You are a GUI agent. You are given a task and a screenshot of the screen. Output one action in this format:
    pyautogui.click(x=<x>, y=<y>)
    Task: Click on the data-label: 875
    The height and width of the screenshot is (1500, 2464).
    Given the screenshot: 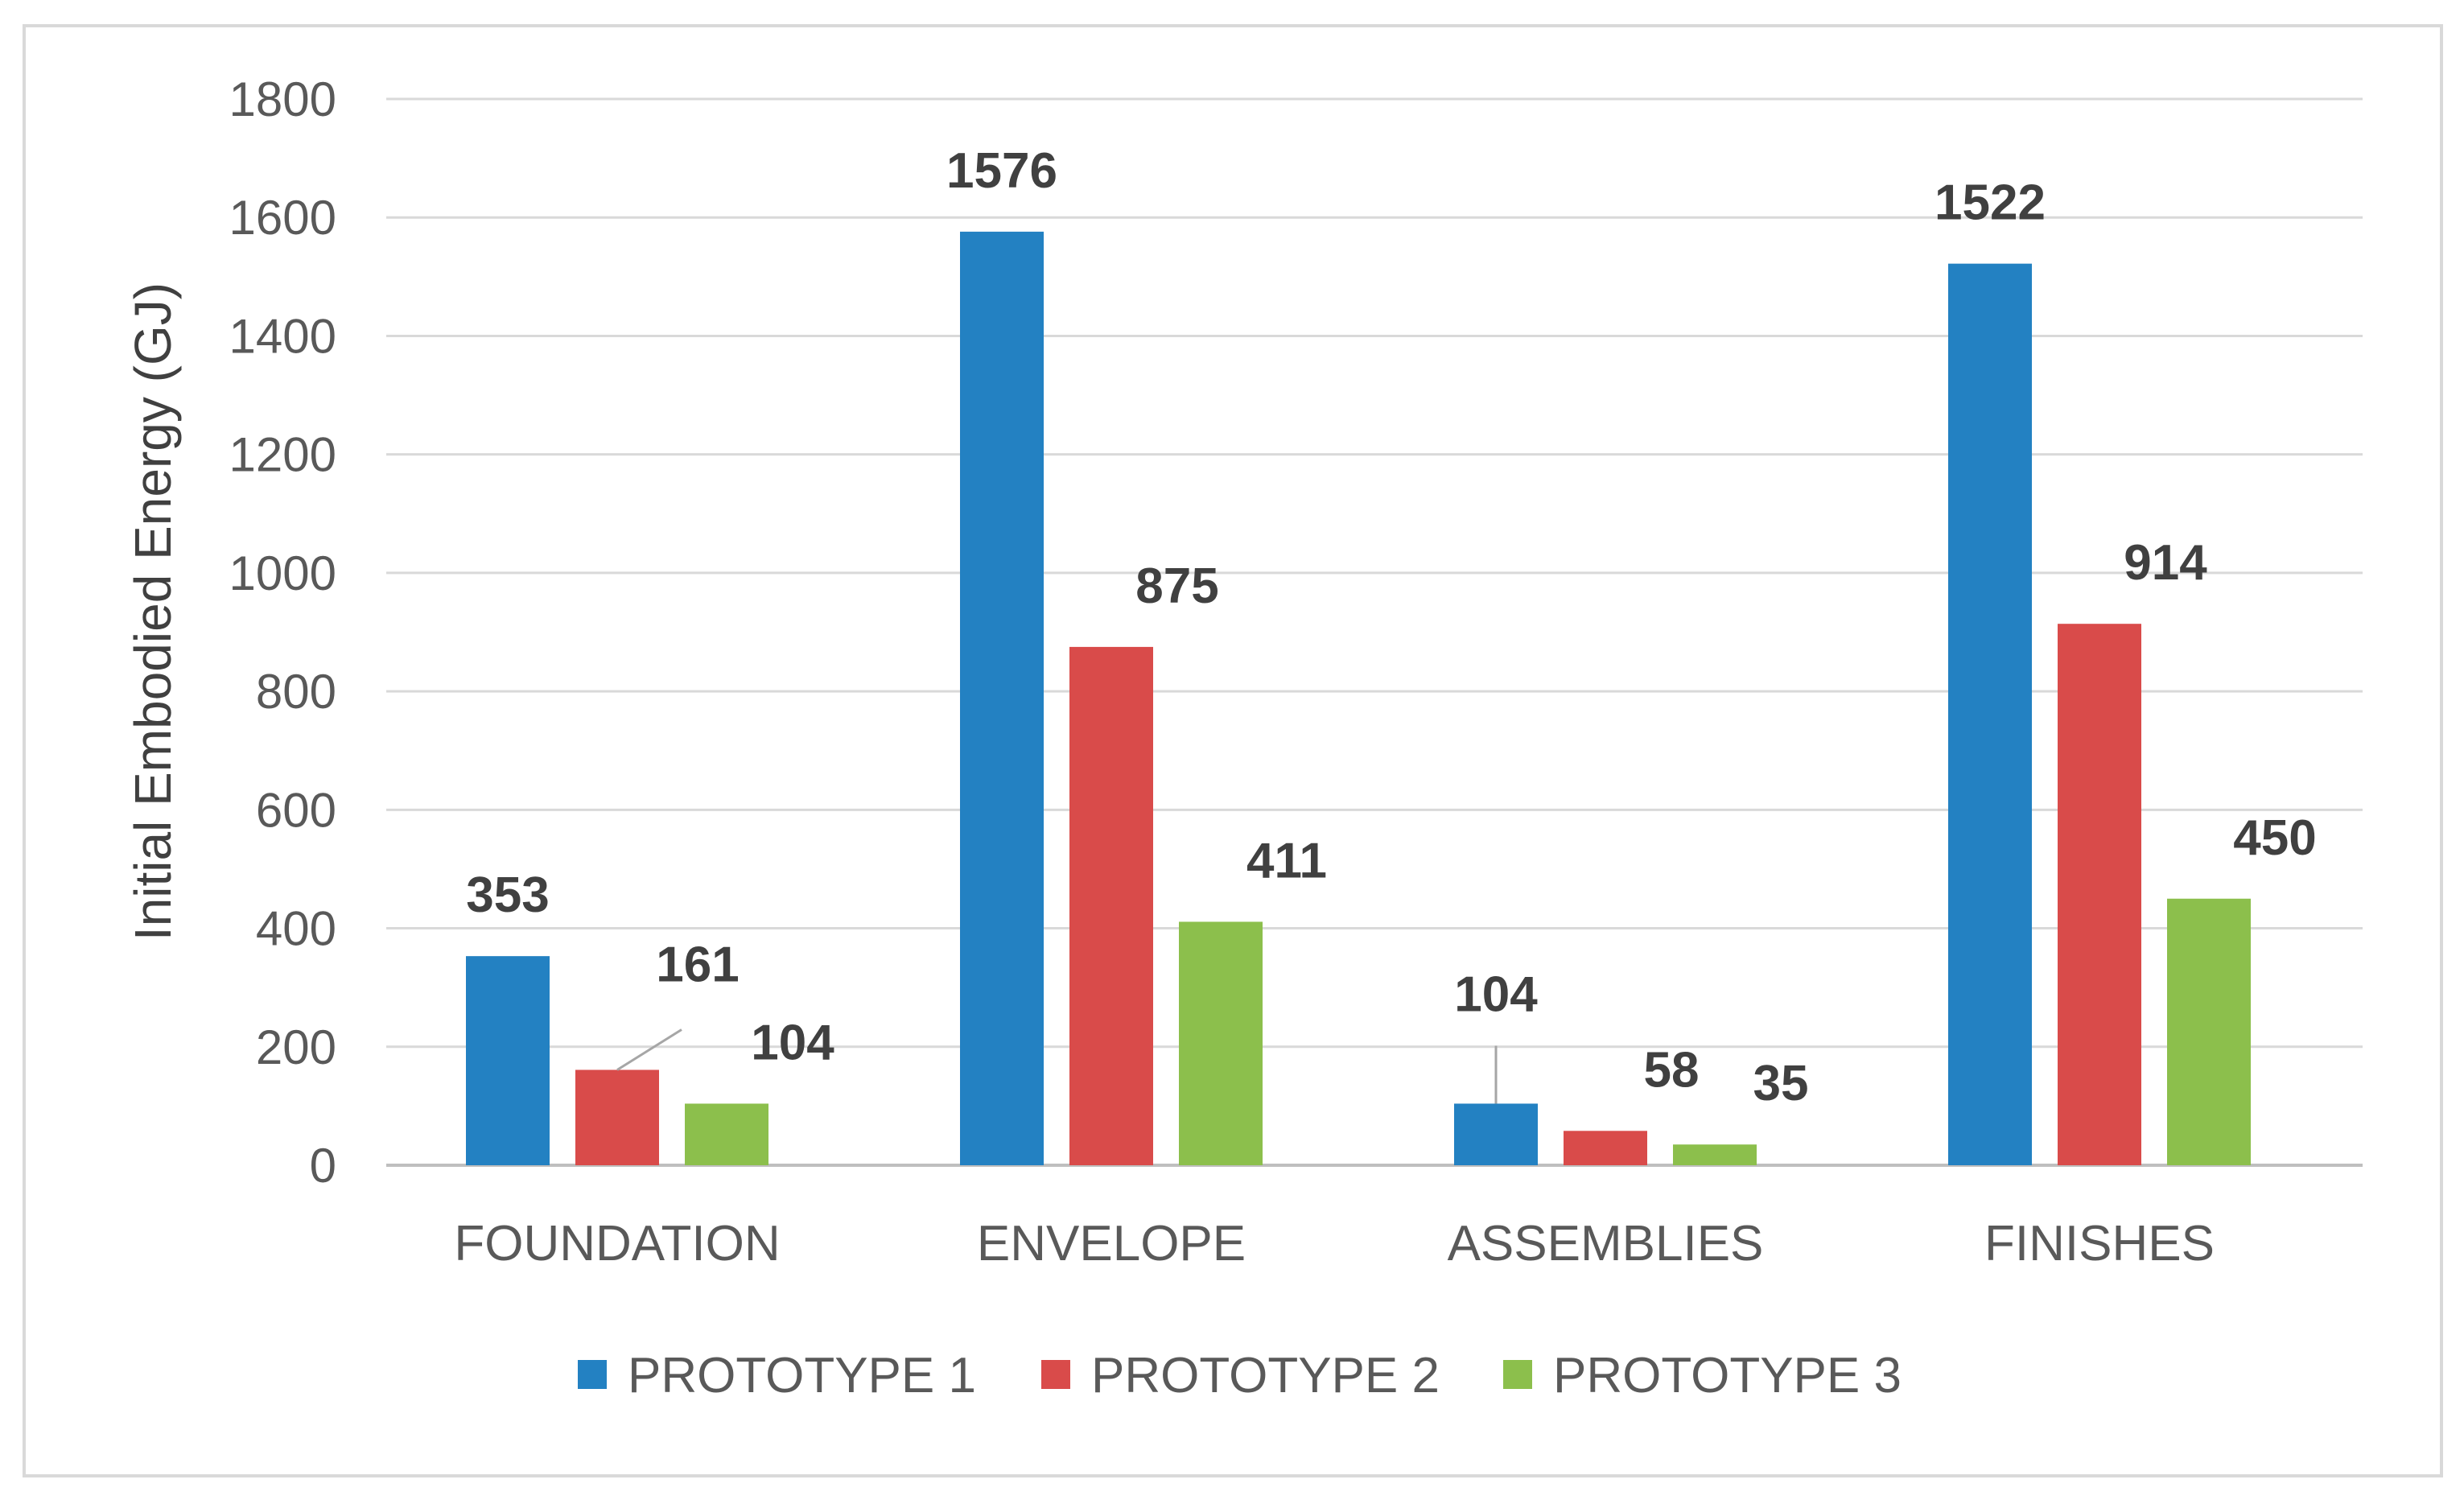 What is the action you would take?
    pyautogui.click(x=1176, y=586)
    